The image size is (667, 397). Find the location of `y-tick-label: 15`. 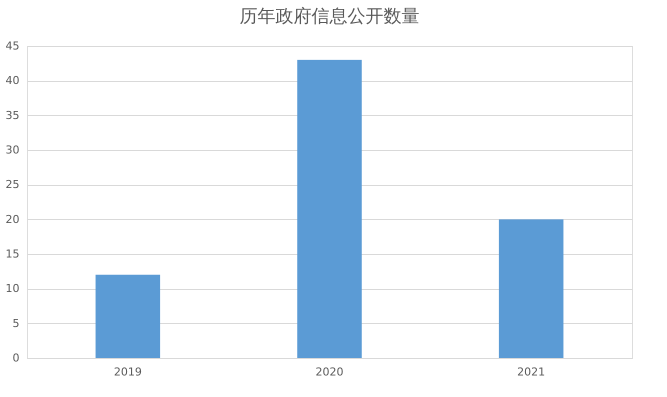

y-tick-label: 15 is located at coordinates (13, 254).